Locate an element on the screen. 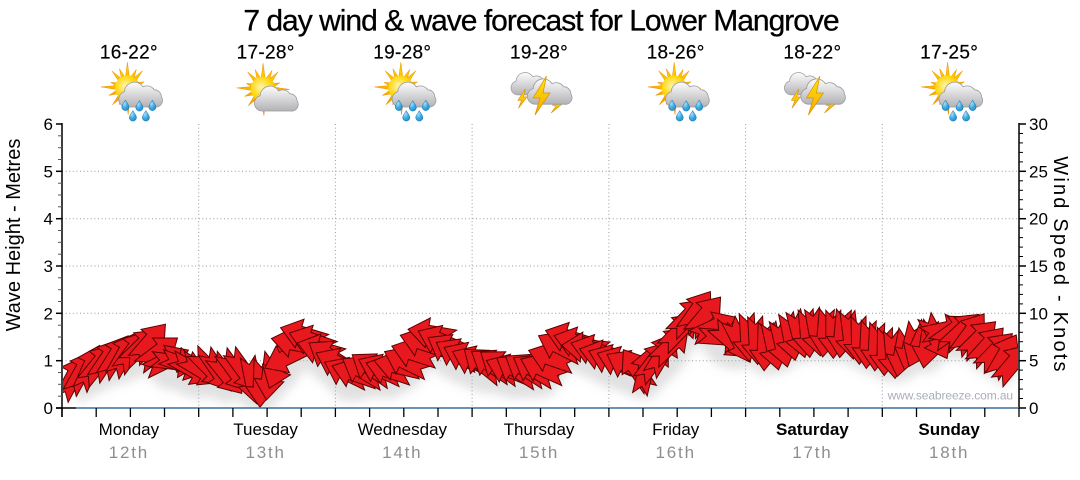 The image size is (1080, 480). svg-text: 14th is located at coordinates (402, 452).